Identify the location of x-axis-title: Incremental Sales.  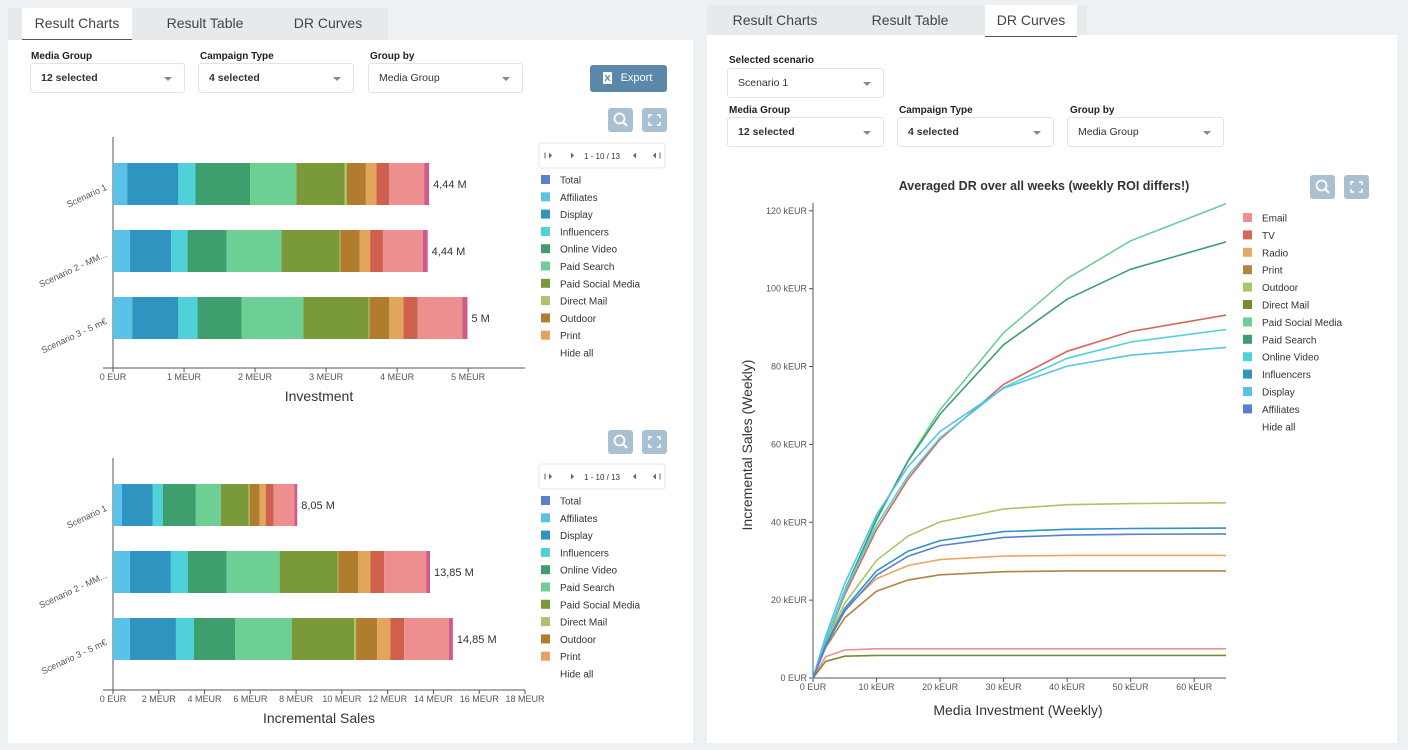
(319, 718).